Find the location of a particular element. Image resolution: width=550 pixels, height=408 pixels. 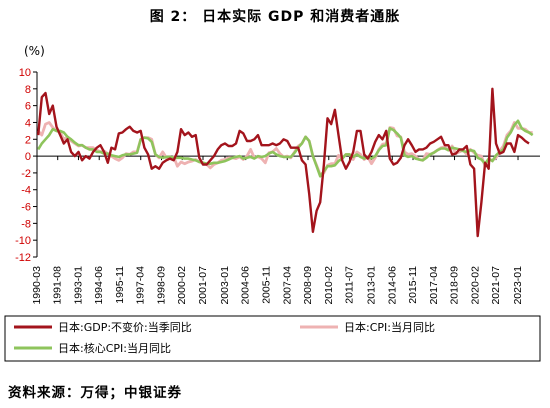

x-tick-label: 2004-06 is located at coordinates (246, 285).